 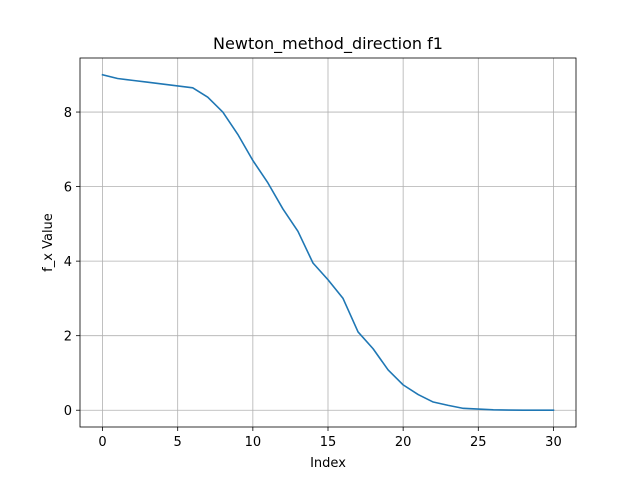 What do you see at coordinates (253, 442) in the screenshot?
I see `x-tick-label: 10` at bounding box center [253, 442].